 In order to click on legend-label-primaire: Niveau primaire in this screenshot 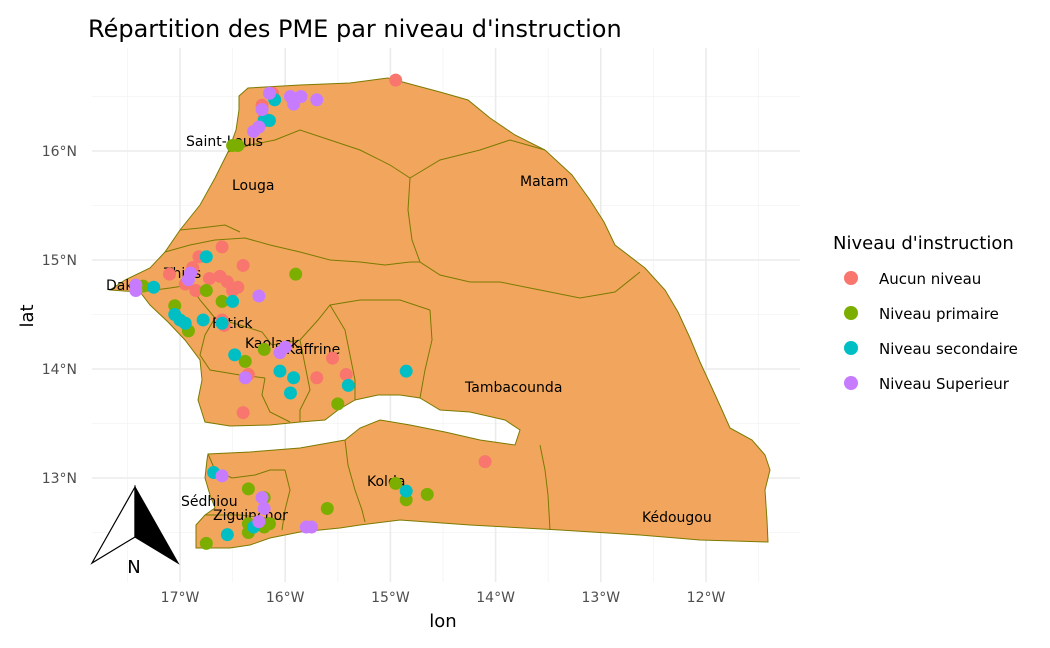, I will do `click(939, 314)`.